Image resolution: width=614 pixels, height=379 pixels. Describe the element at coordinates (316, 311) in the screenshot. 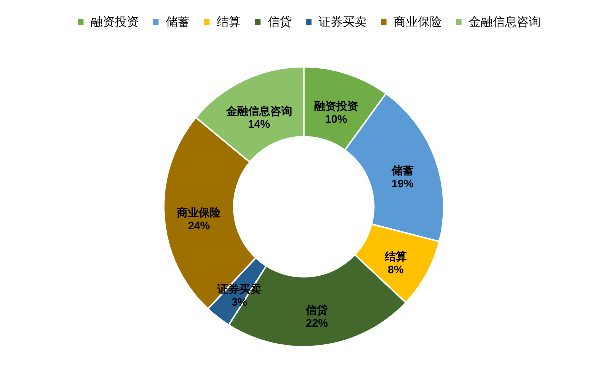

I see `slice-label: 信贷` at that location.